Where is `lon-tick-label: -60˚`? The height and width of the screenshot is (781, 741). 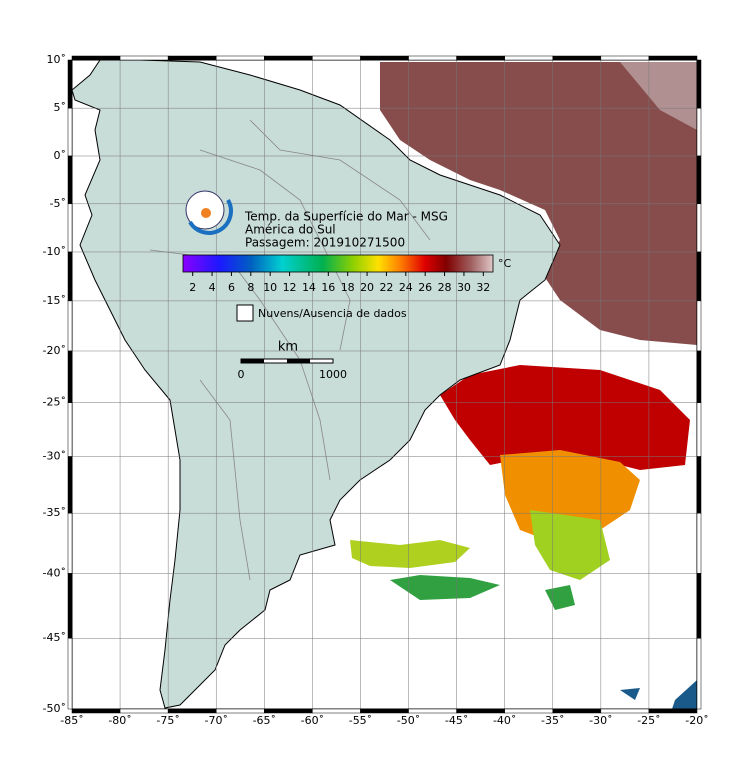
lon-tick-label: -60˚ is located at coordinates (312, 720).